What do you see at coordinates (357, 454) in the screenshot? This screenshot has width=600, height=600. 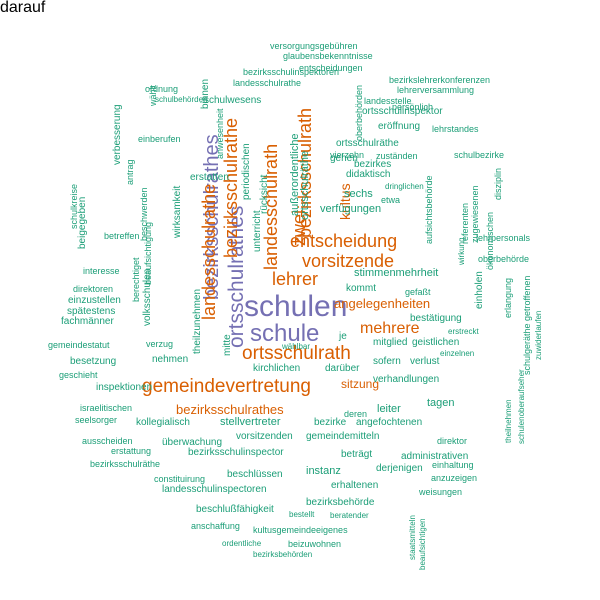 I see `cloud-word: beträgt` at bounding box center [357, 454].